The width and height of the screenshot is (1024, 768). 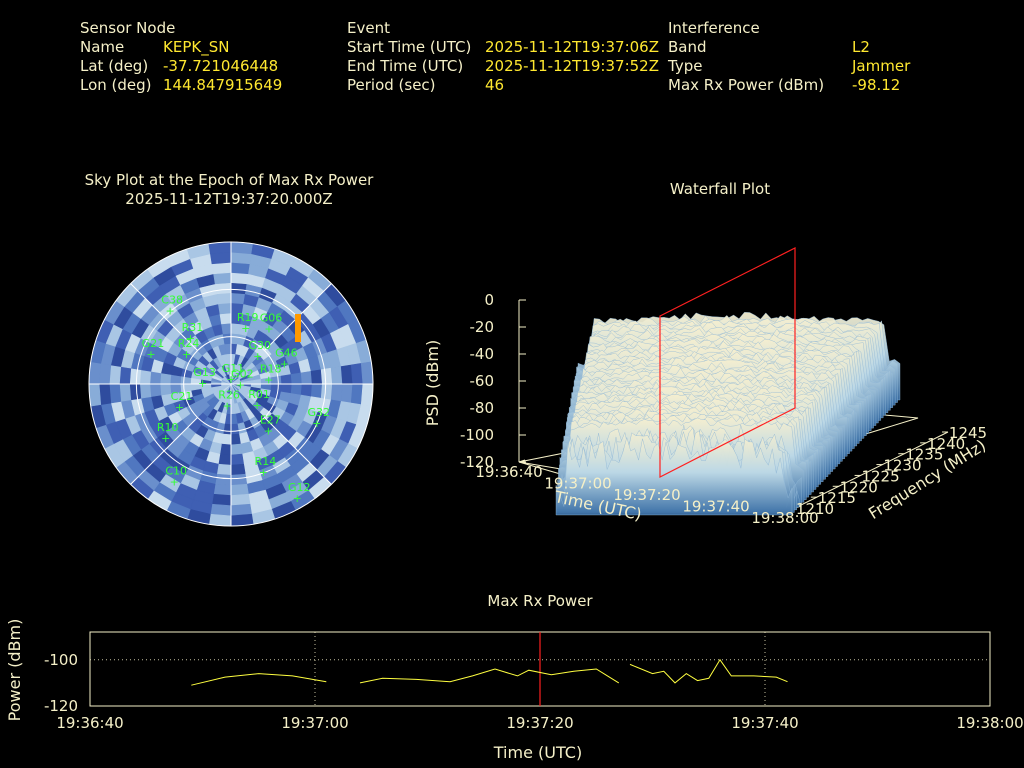 I want to click on waterfall-marker-plane, so click(x=727, y=362).